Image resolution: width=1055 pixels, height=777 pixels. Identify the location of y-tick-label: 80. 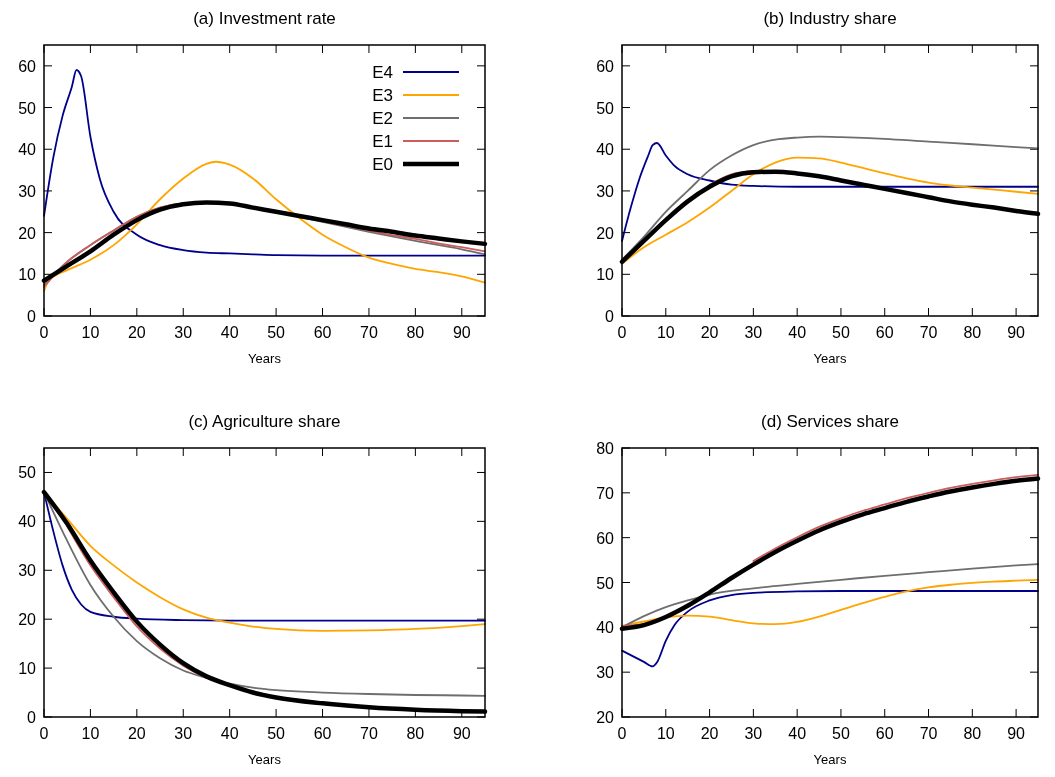
(605, 448).